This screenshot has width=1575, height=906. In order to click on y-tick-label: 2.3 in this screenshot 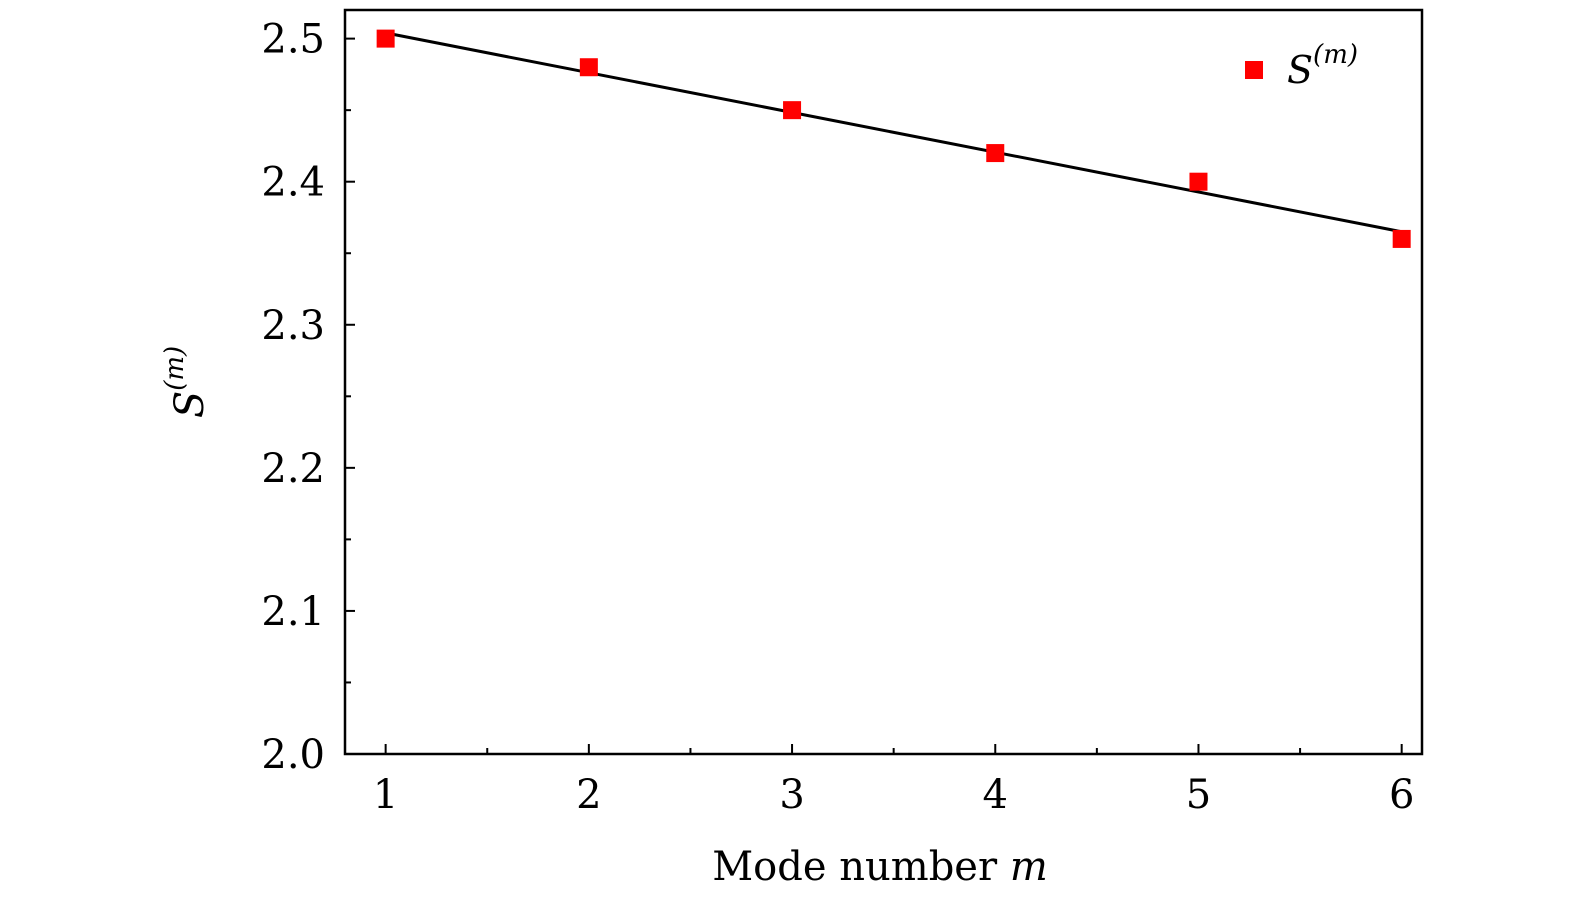, I will do `click(293, 326)`.